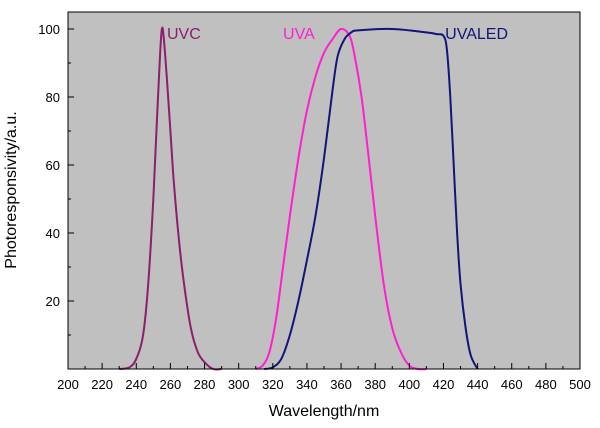 This screenshot has height=428, width=600. I want to click on y-axis: 20 40 60 80 100, so click(56, 179).